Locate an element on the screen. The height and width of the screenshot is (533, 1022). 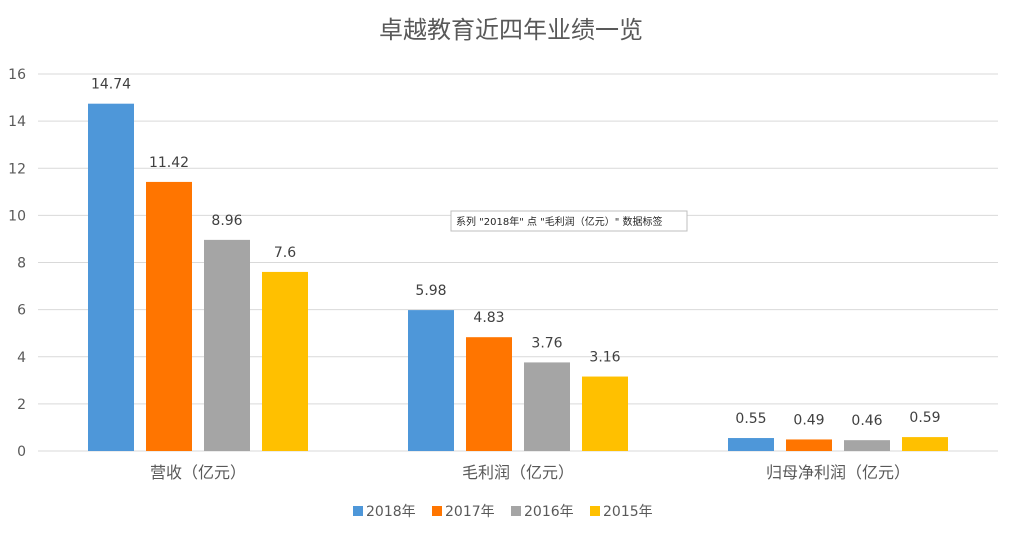
data-label-tooltip: 系列 "2018年" 点 "毛利润（亿元）" 数据标签 is located at coordinates (569, 221).